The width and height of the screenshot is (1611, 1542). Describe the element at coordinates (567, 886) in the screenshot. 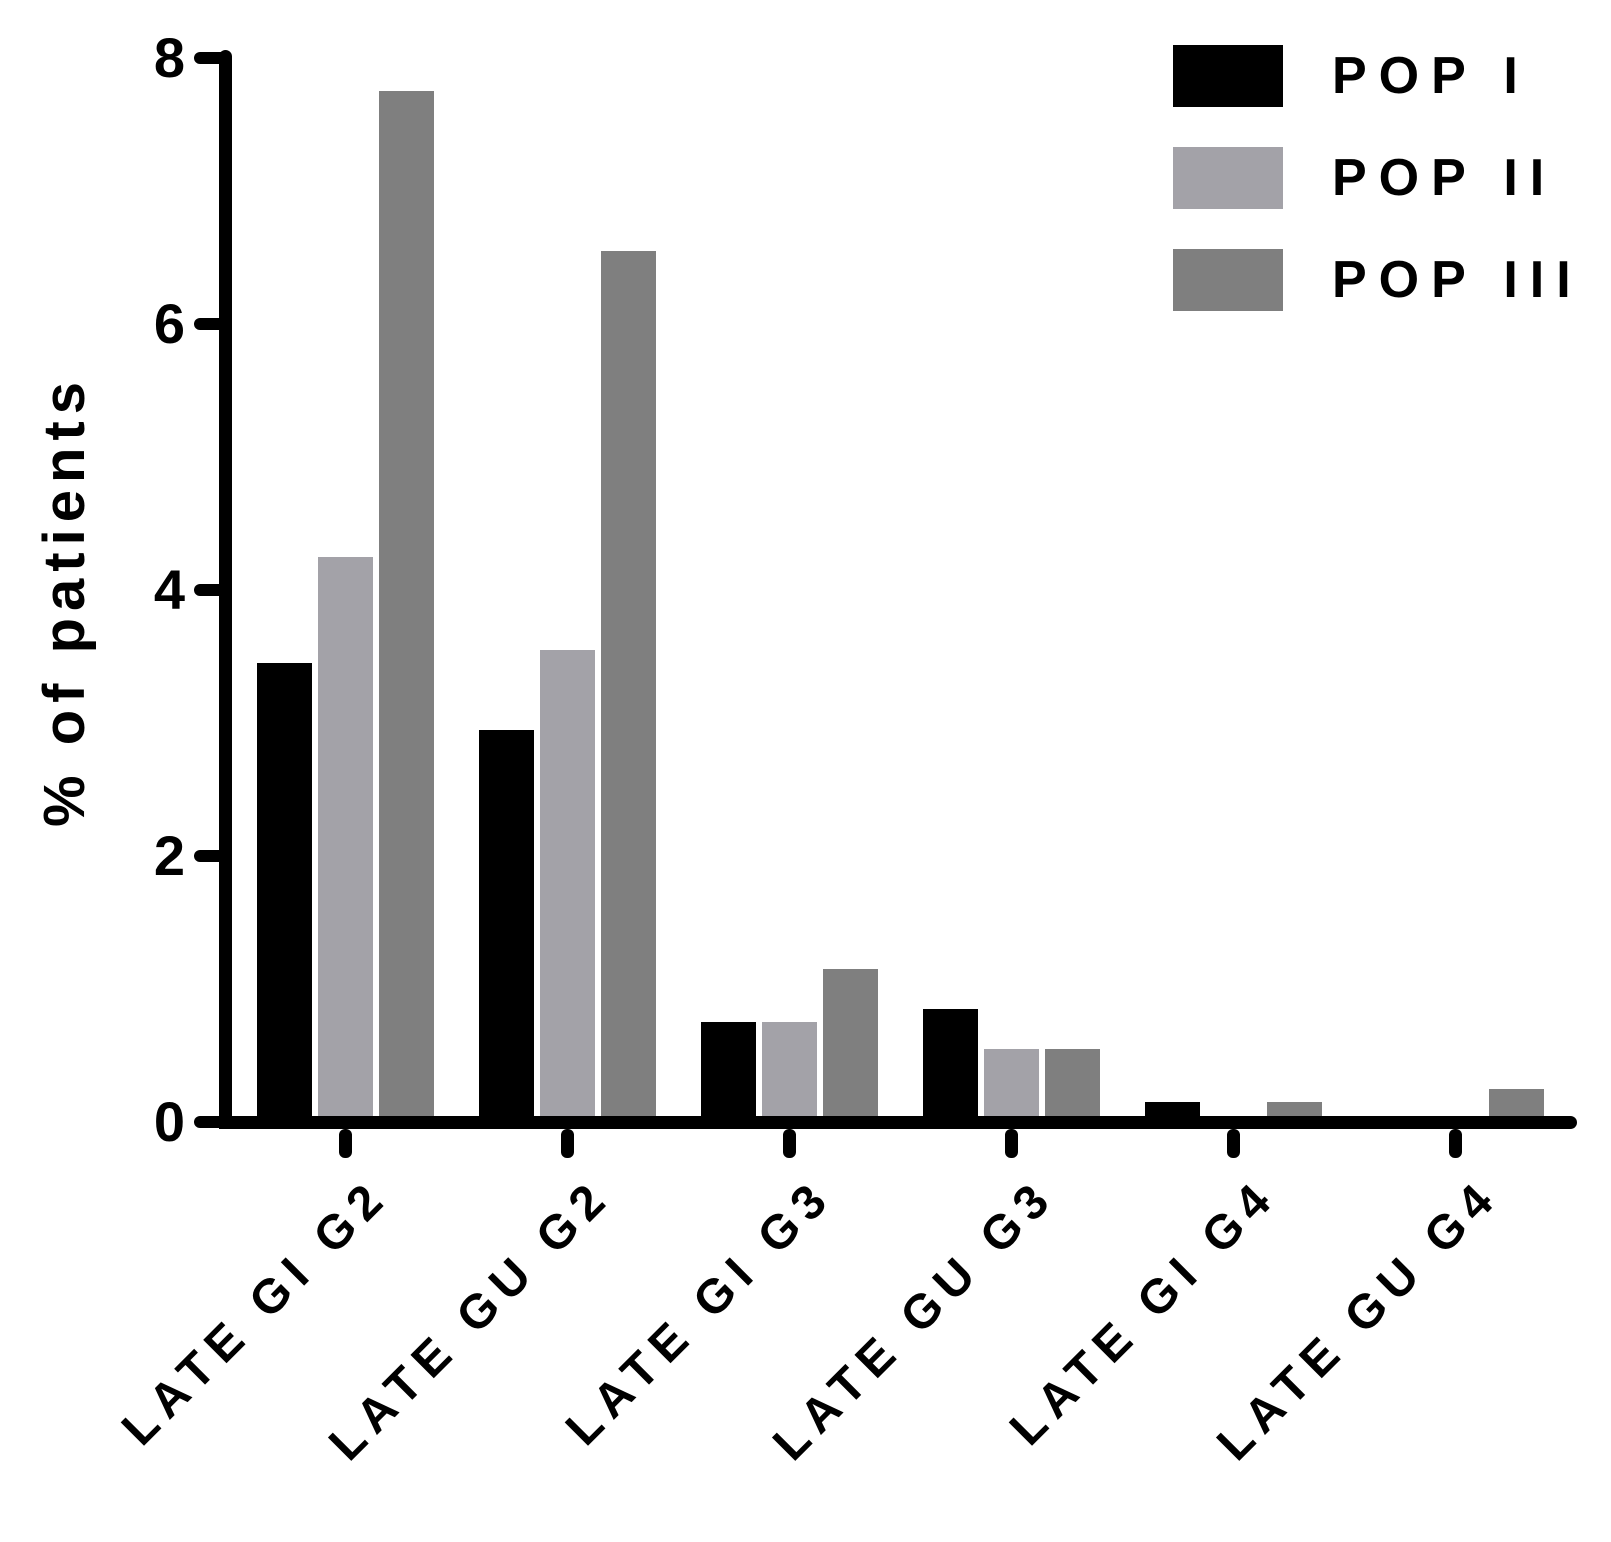

I see `bar-pop-ii-late-gu-g2` at that location.